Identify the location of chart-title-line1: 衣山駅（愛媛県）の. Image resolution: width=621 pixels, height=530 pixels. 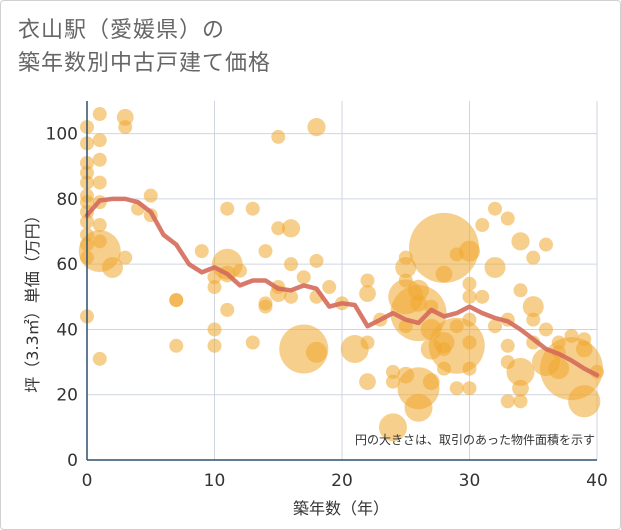
(122, 30).